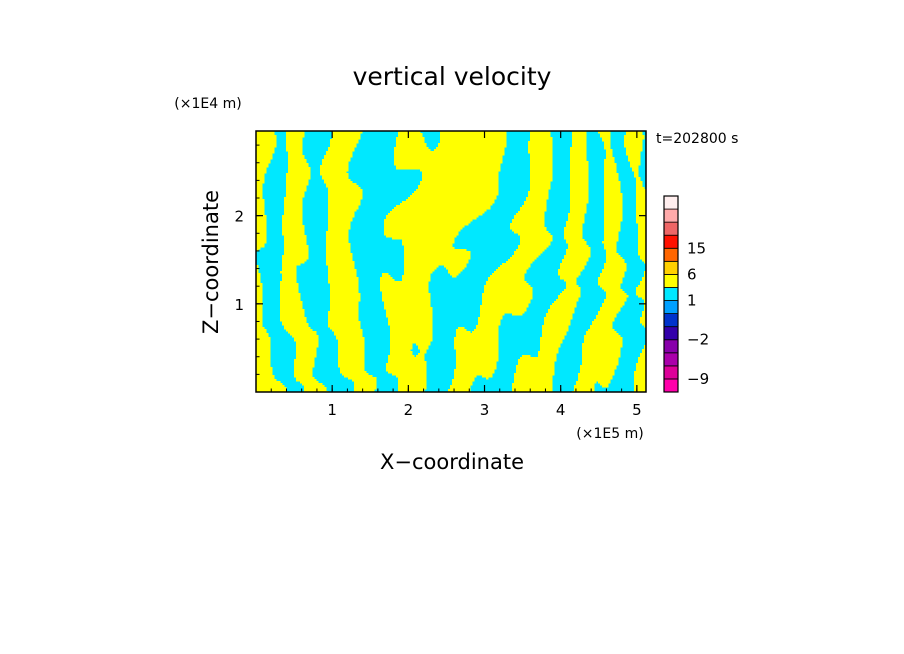 This screenshot has width=904, height=654. Describe the element at coordinates (452, 76) in the screenshot. I see `chart-title: vertical velocity` at that location.